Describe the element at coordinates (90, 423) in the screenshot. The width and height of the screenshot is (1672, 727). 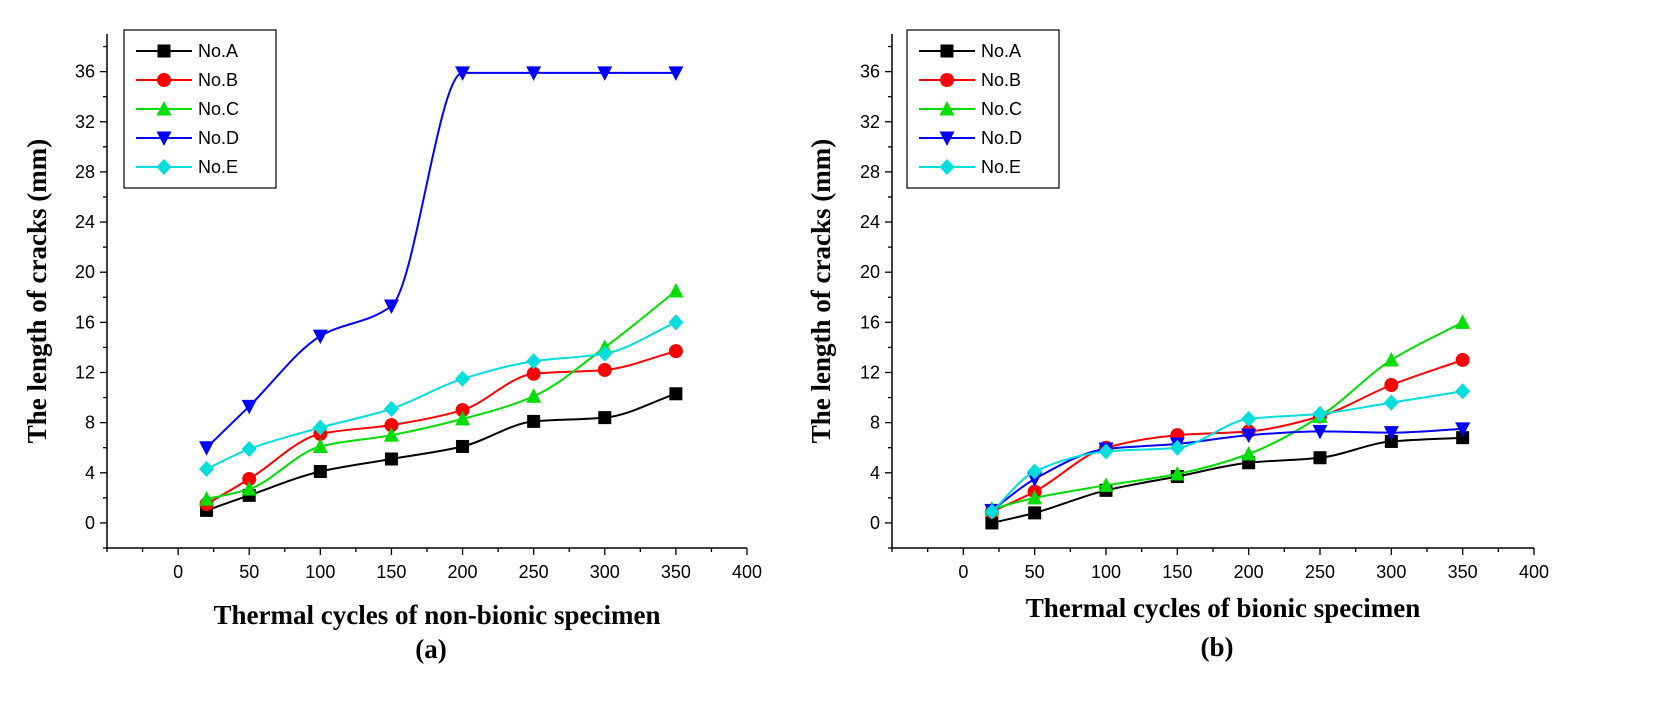
I see `y-tick-label: 8` at that location.